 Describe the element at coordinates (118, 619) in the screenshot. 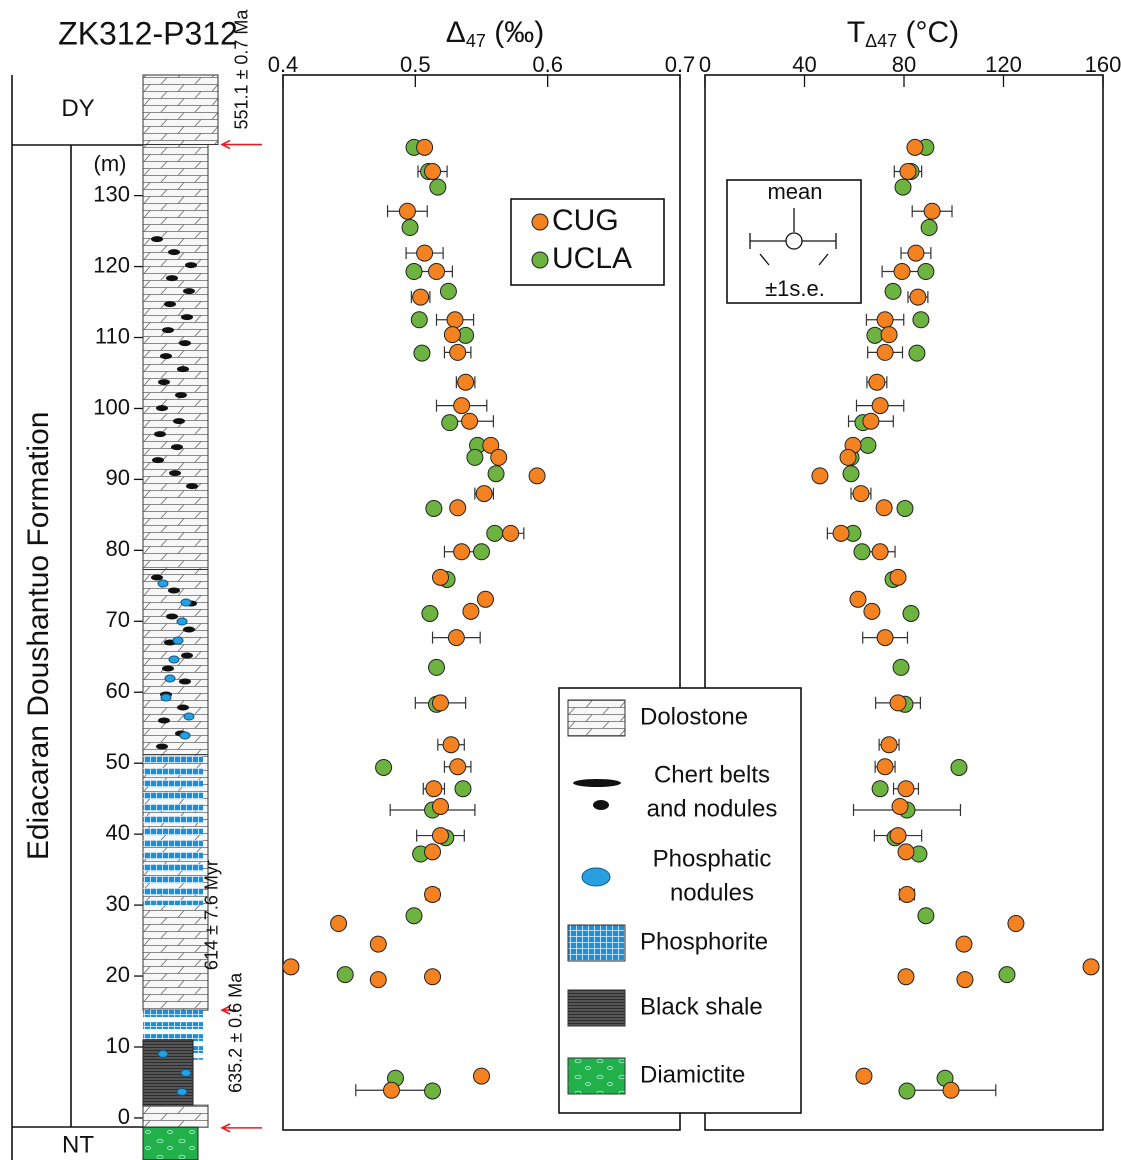

I see `y-tick-label: 70` at that location.